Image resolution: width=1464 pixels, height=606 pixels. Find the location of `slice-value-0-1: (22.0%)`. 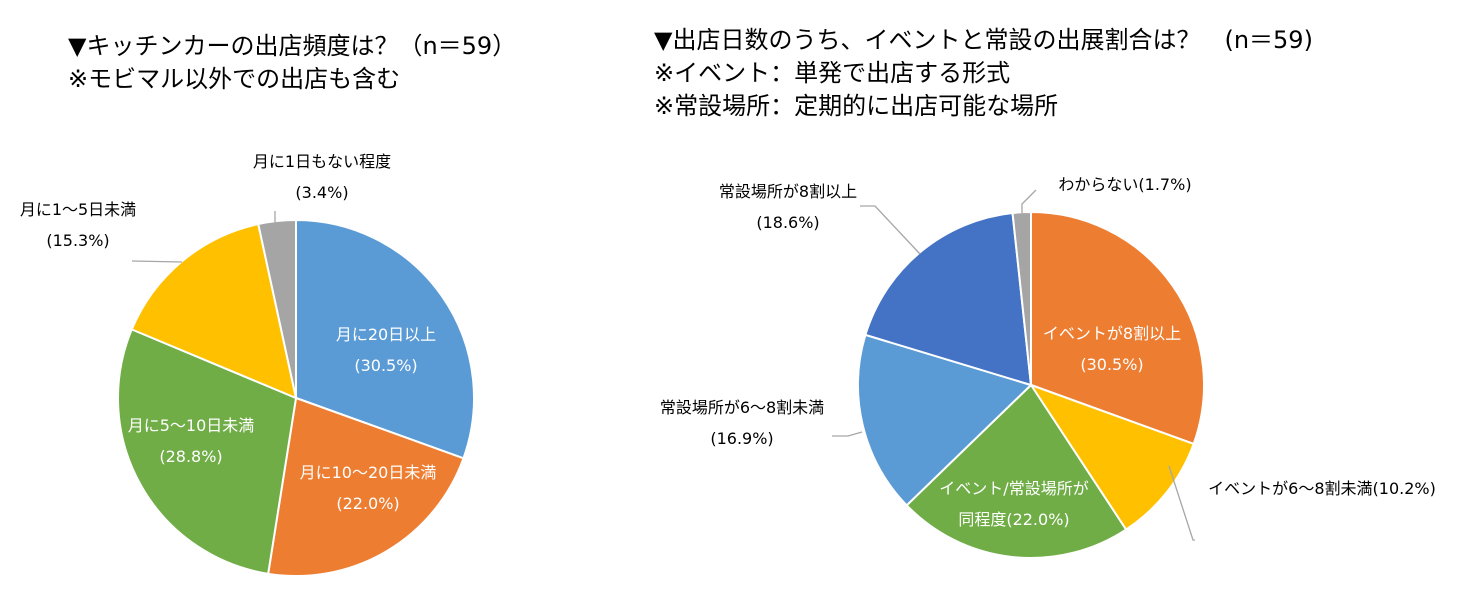

slice-value-0-1: (22.0%) is located at coordinates (367, 503).